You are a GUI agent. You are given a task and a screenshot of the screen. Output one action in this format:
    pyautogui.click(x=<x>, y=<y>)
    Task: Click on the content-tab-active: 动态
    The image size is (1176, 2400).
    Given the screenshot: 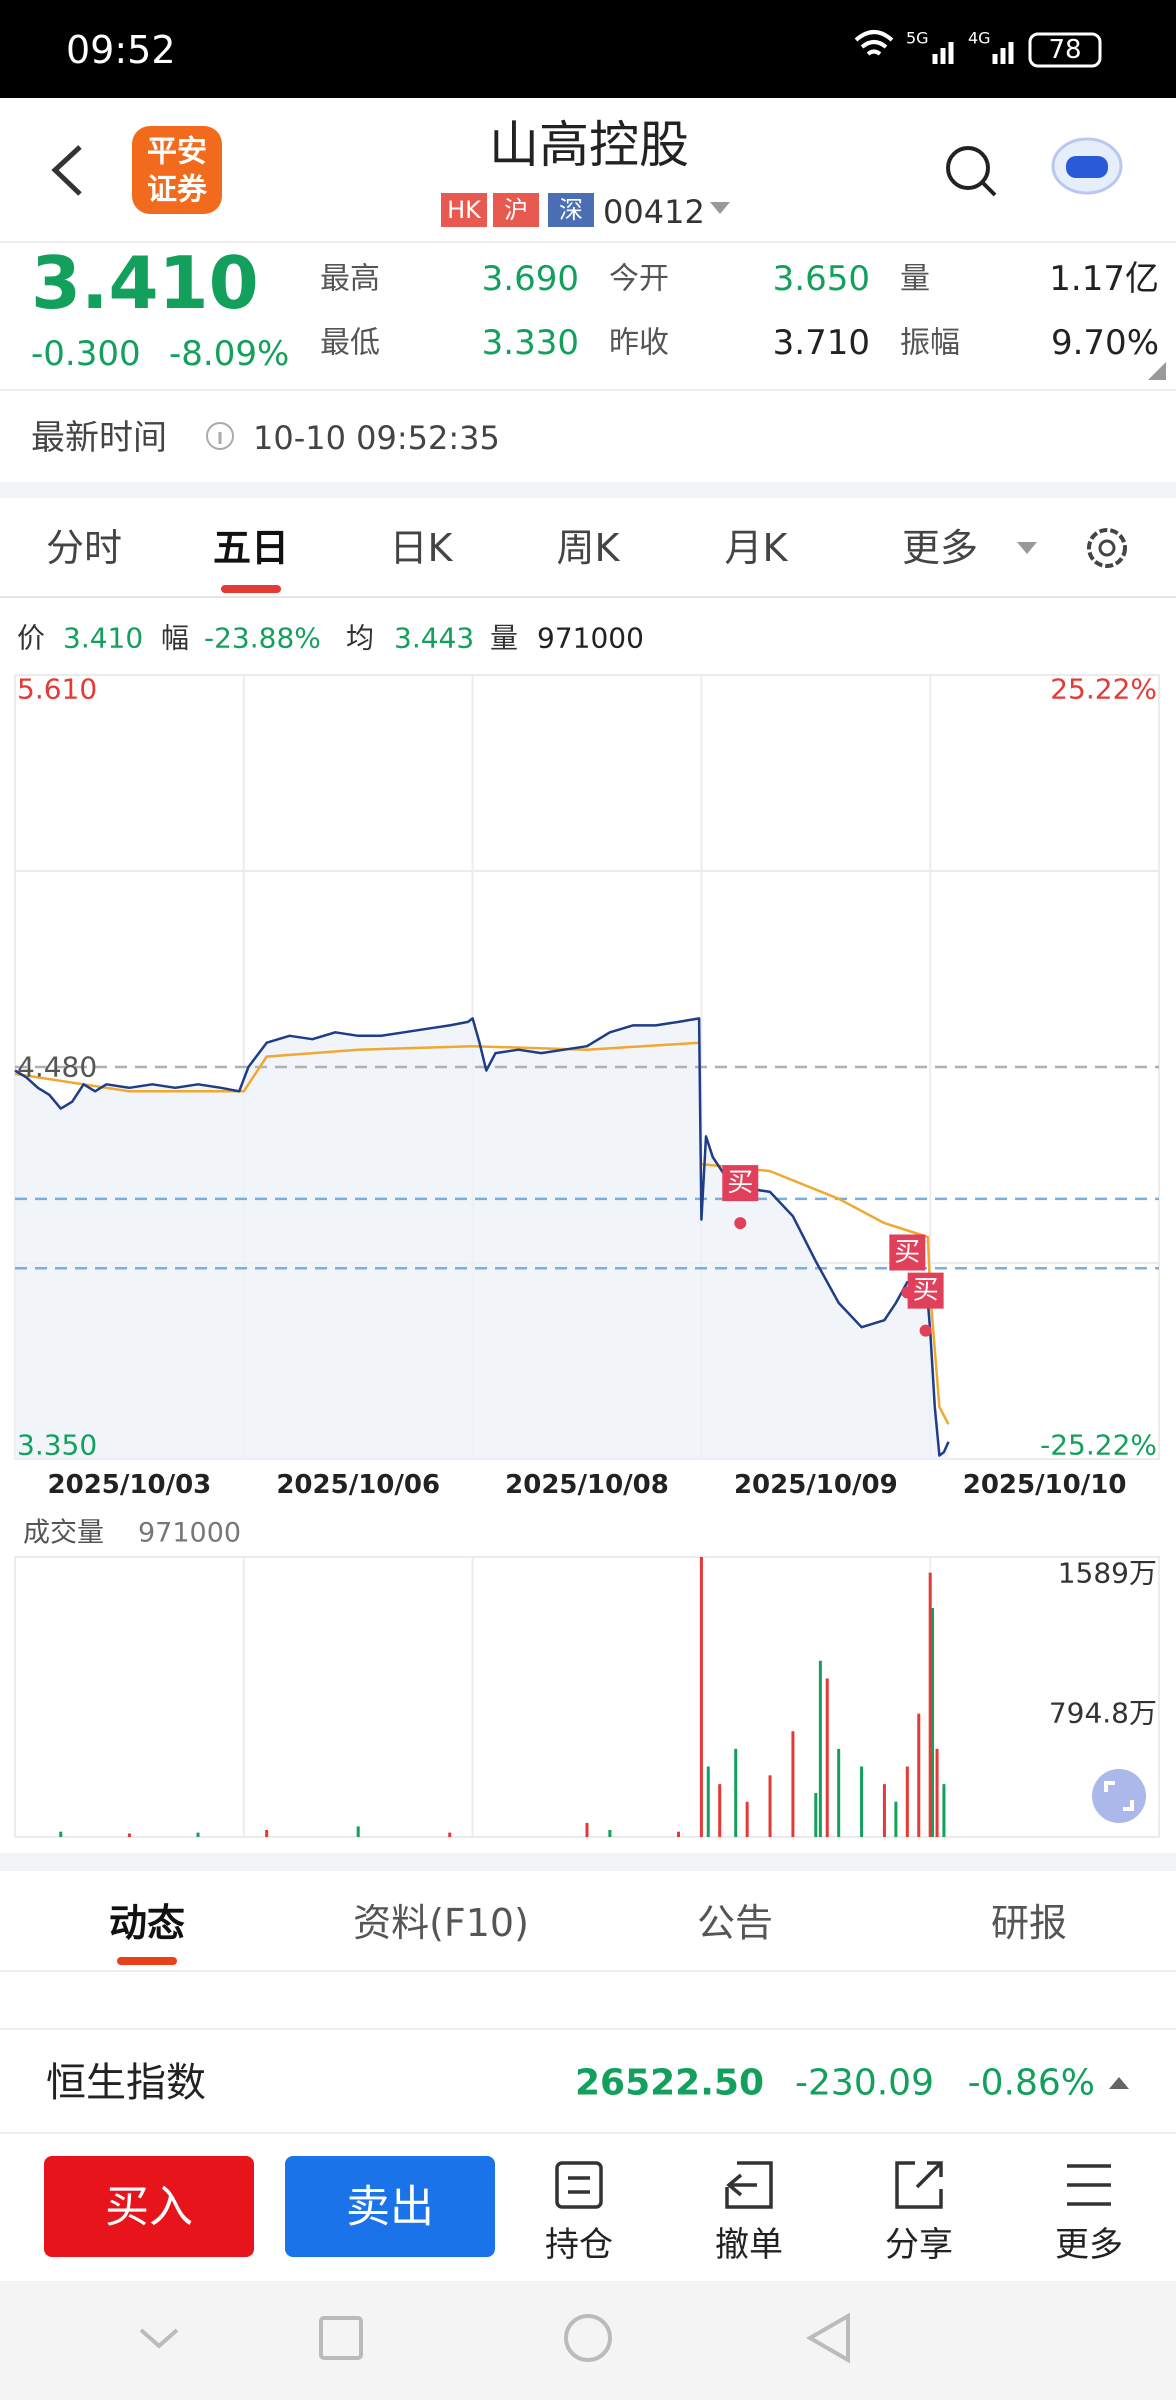 What is the action you would take?
    pyautogui.click(x=147, y=1923)
    